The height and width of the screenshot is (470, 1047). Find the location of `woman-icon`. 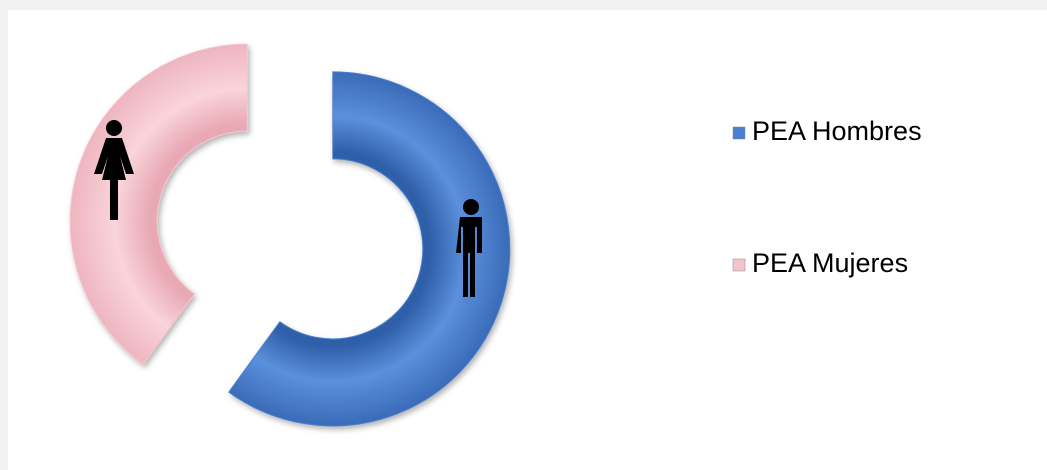

woman-icon is located at coordinates (114, 170).